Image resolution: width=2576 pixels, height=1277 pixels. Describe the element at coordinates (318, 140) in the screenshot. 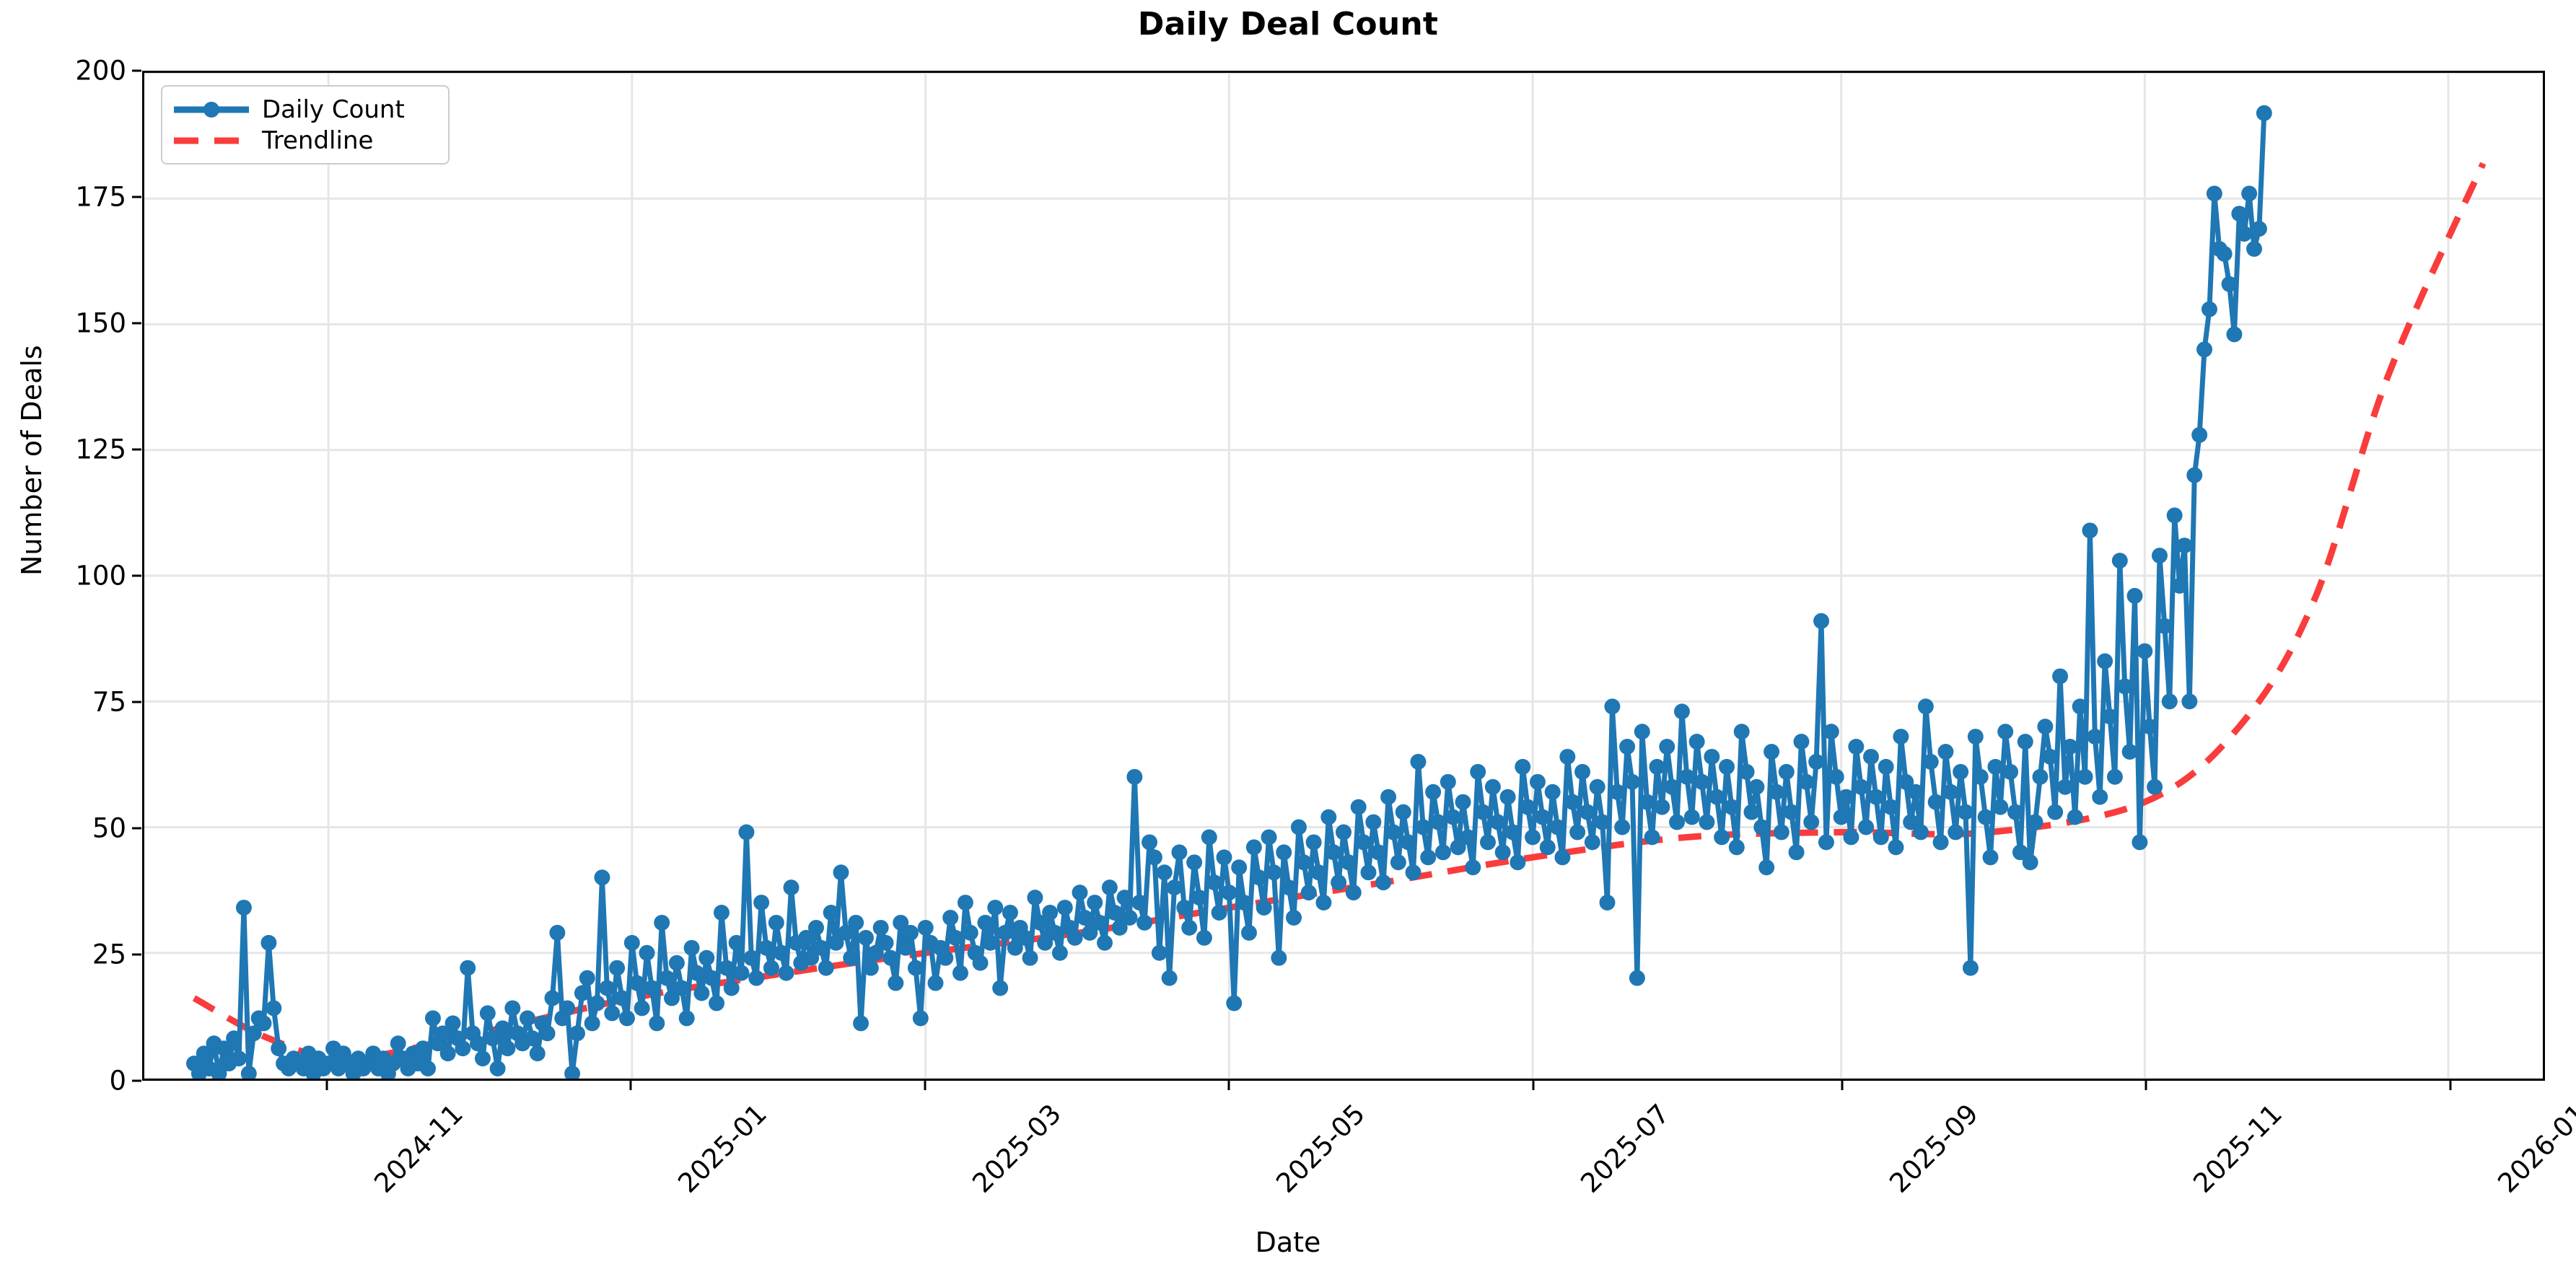

I see `legend-label-trendline: Trendline` at that location.